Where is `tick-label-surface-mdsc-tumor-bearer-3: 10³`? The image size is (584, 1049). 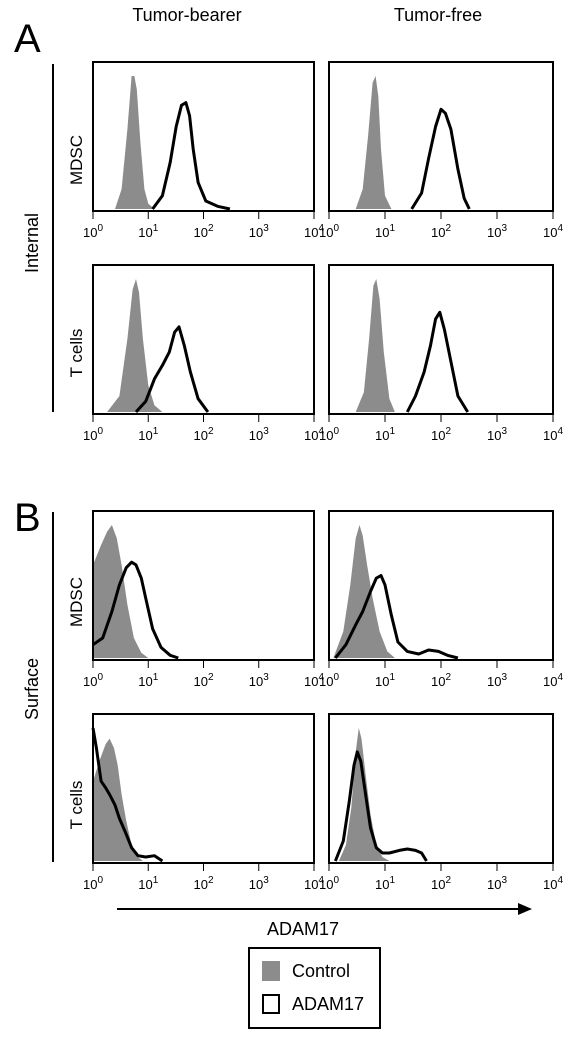 tick-label-surface-mdsc-tumor-bearer-3: 10³ is located at coordinates (259, 680).